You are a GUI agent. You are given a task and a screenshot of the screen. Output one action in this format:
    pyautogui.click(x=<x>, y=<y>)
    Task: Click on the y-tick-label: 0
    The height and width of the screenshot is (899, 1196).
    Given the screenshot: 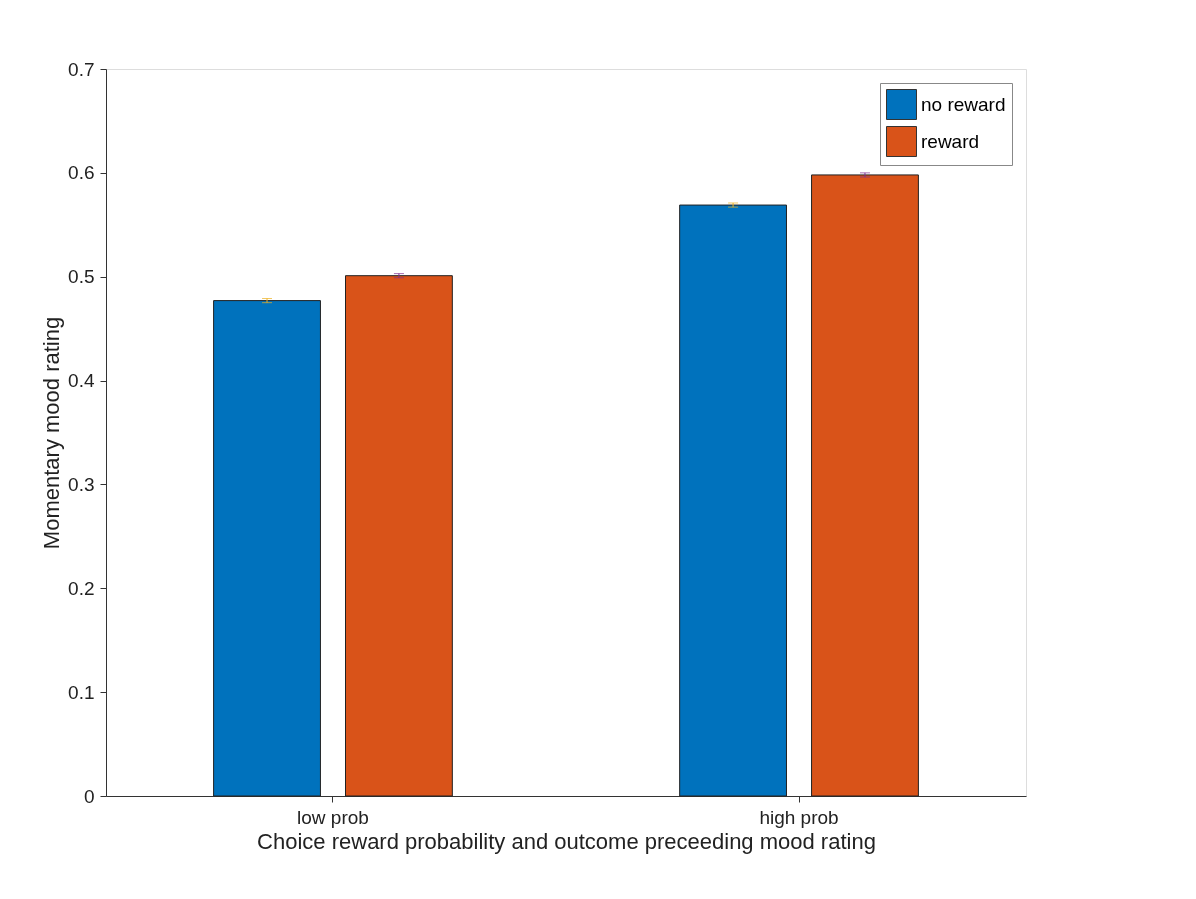 What is the action you would take?
    pyautogui.click(x=89, y=796)
    